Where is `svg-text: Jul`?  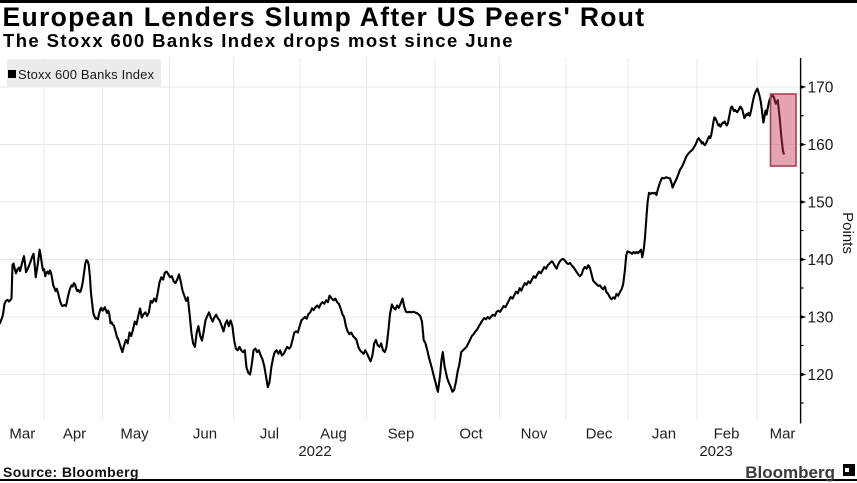 svg-text: Jul is located at coordinates (269, 434).